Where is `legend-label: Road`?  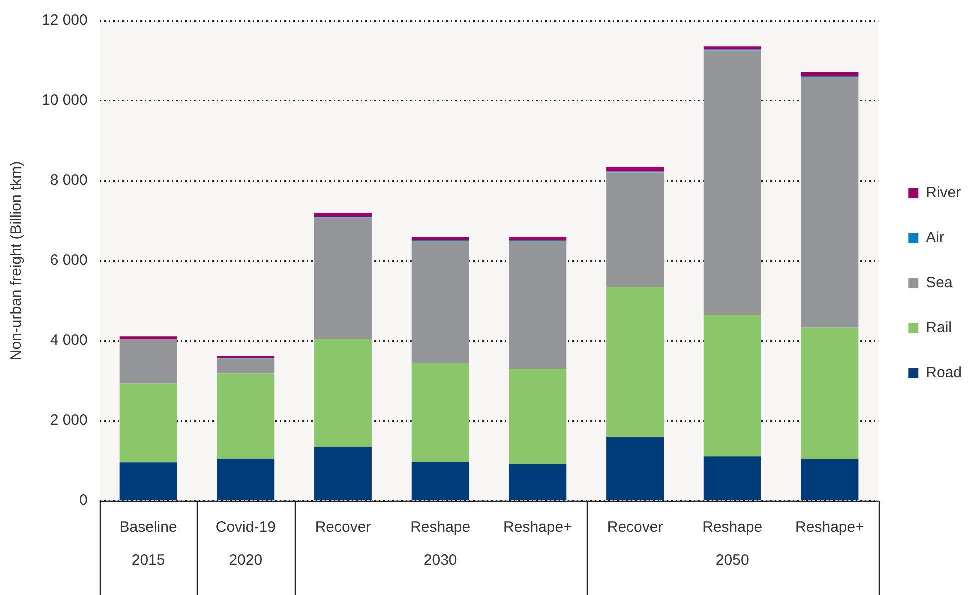 legend-label: Road is located at coordinates (944, 373).